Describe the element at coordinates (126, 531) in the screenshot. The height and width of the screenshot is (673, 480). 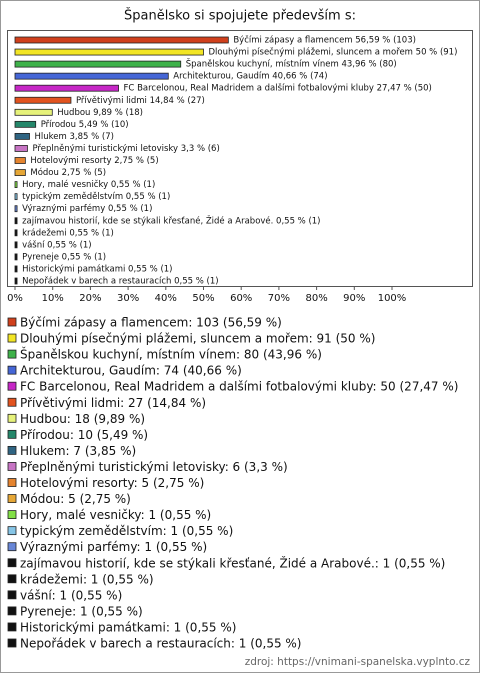
I see `legend-label: typickým zemědělstvím: 1 (0,55 %)` at that location.